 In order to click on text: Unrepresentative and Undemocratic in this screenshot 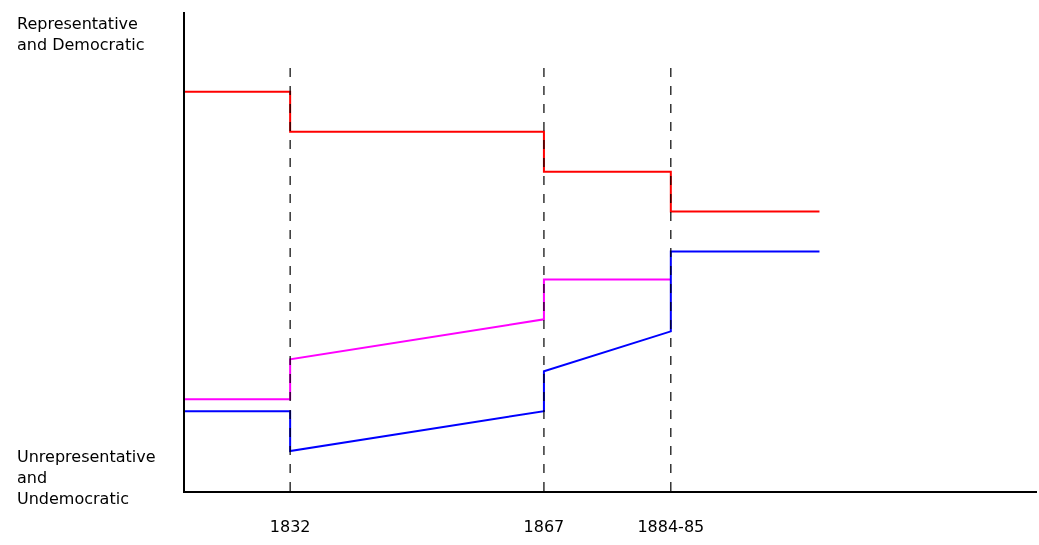, I will do `click(86, 477)`.